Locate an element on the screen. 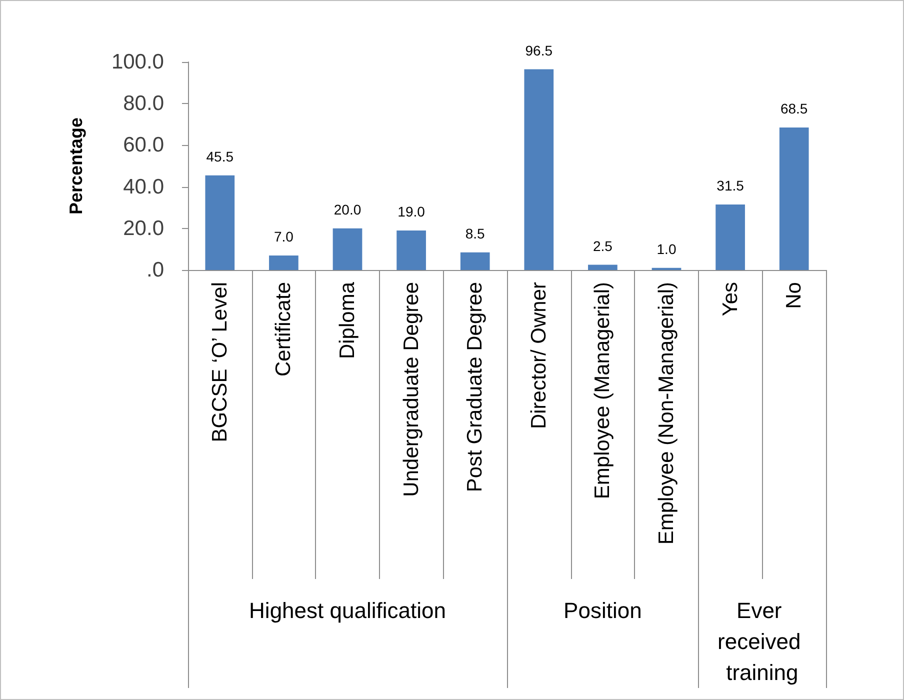 This screenshot has height=700, width=904. x-tick-label: Director/ Owner is located at coordinates (538, 356).